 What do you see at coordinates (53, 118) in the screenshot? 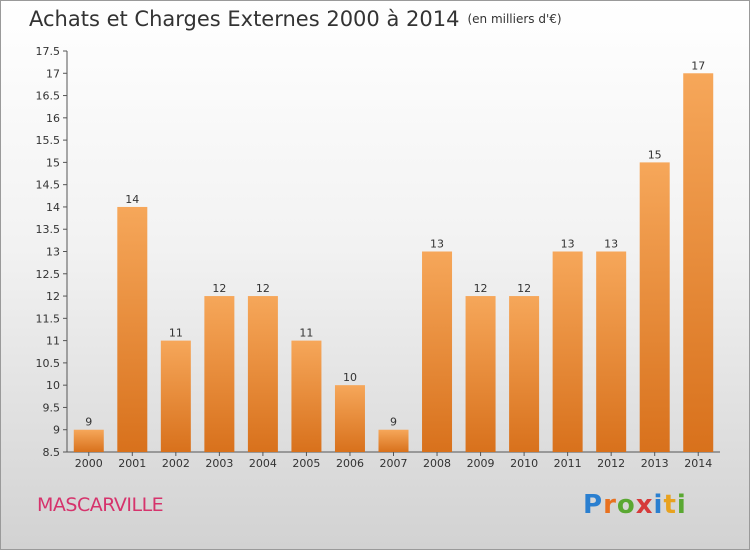
I see `y-tick-label: 16` at bounding box center [53, 118].